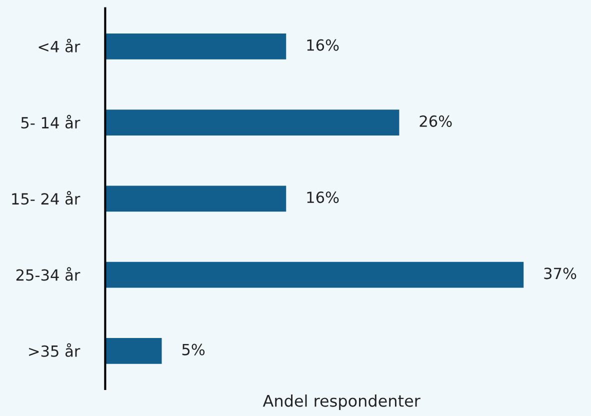  What do you see at coordinates (193, 350) in the screenshot?
I see `data-label: 5%` at bounding box center [193, 350].